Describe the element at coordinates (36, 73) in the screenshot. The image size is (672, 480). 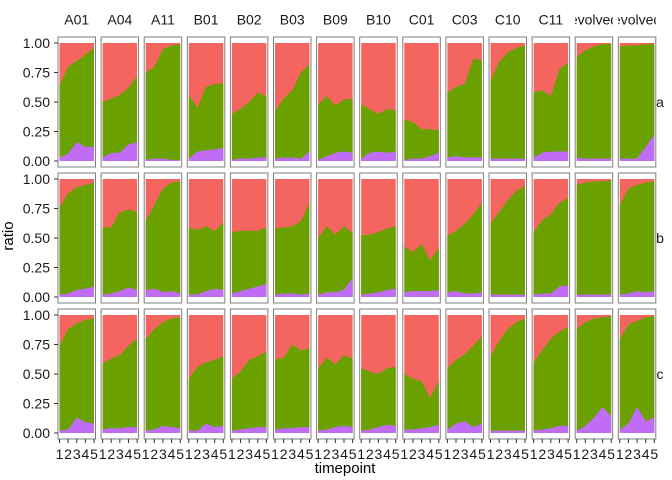
I see `y-tick-label: 0.75` at that location.